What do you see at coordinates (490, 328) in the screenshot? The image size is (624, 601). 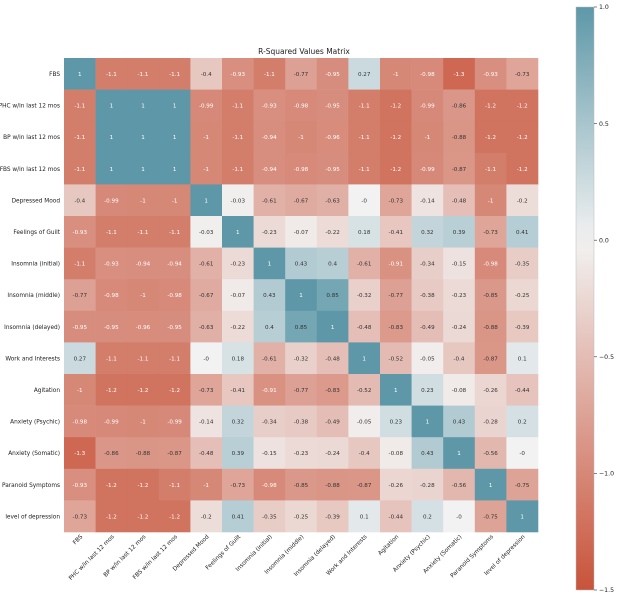 I see `cell-value-label: -0.88` at bounding box center [490, 328].